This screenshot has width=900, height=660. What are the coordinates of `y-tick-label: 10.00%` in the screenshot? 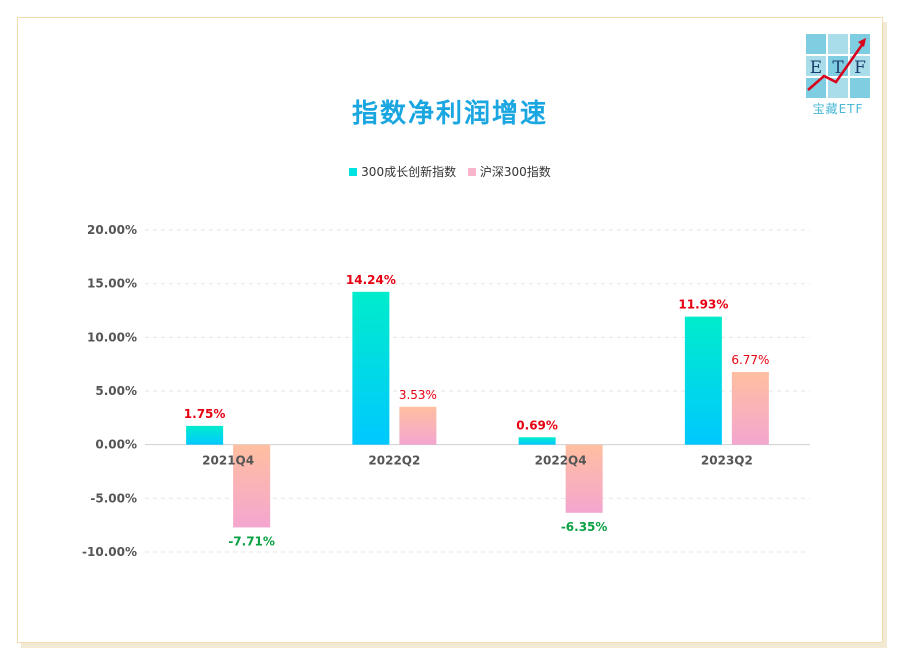 It's located at (112, 337).